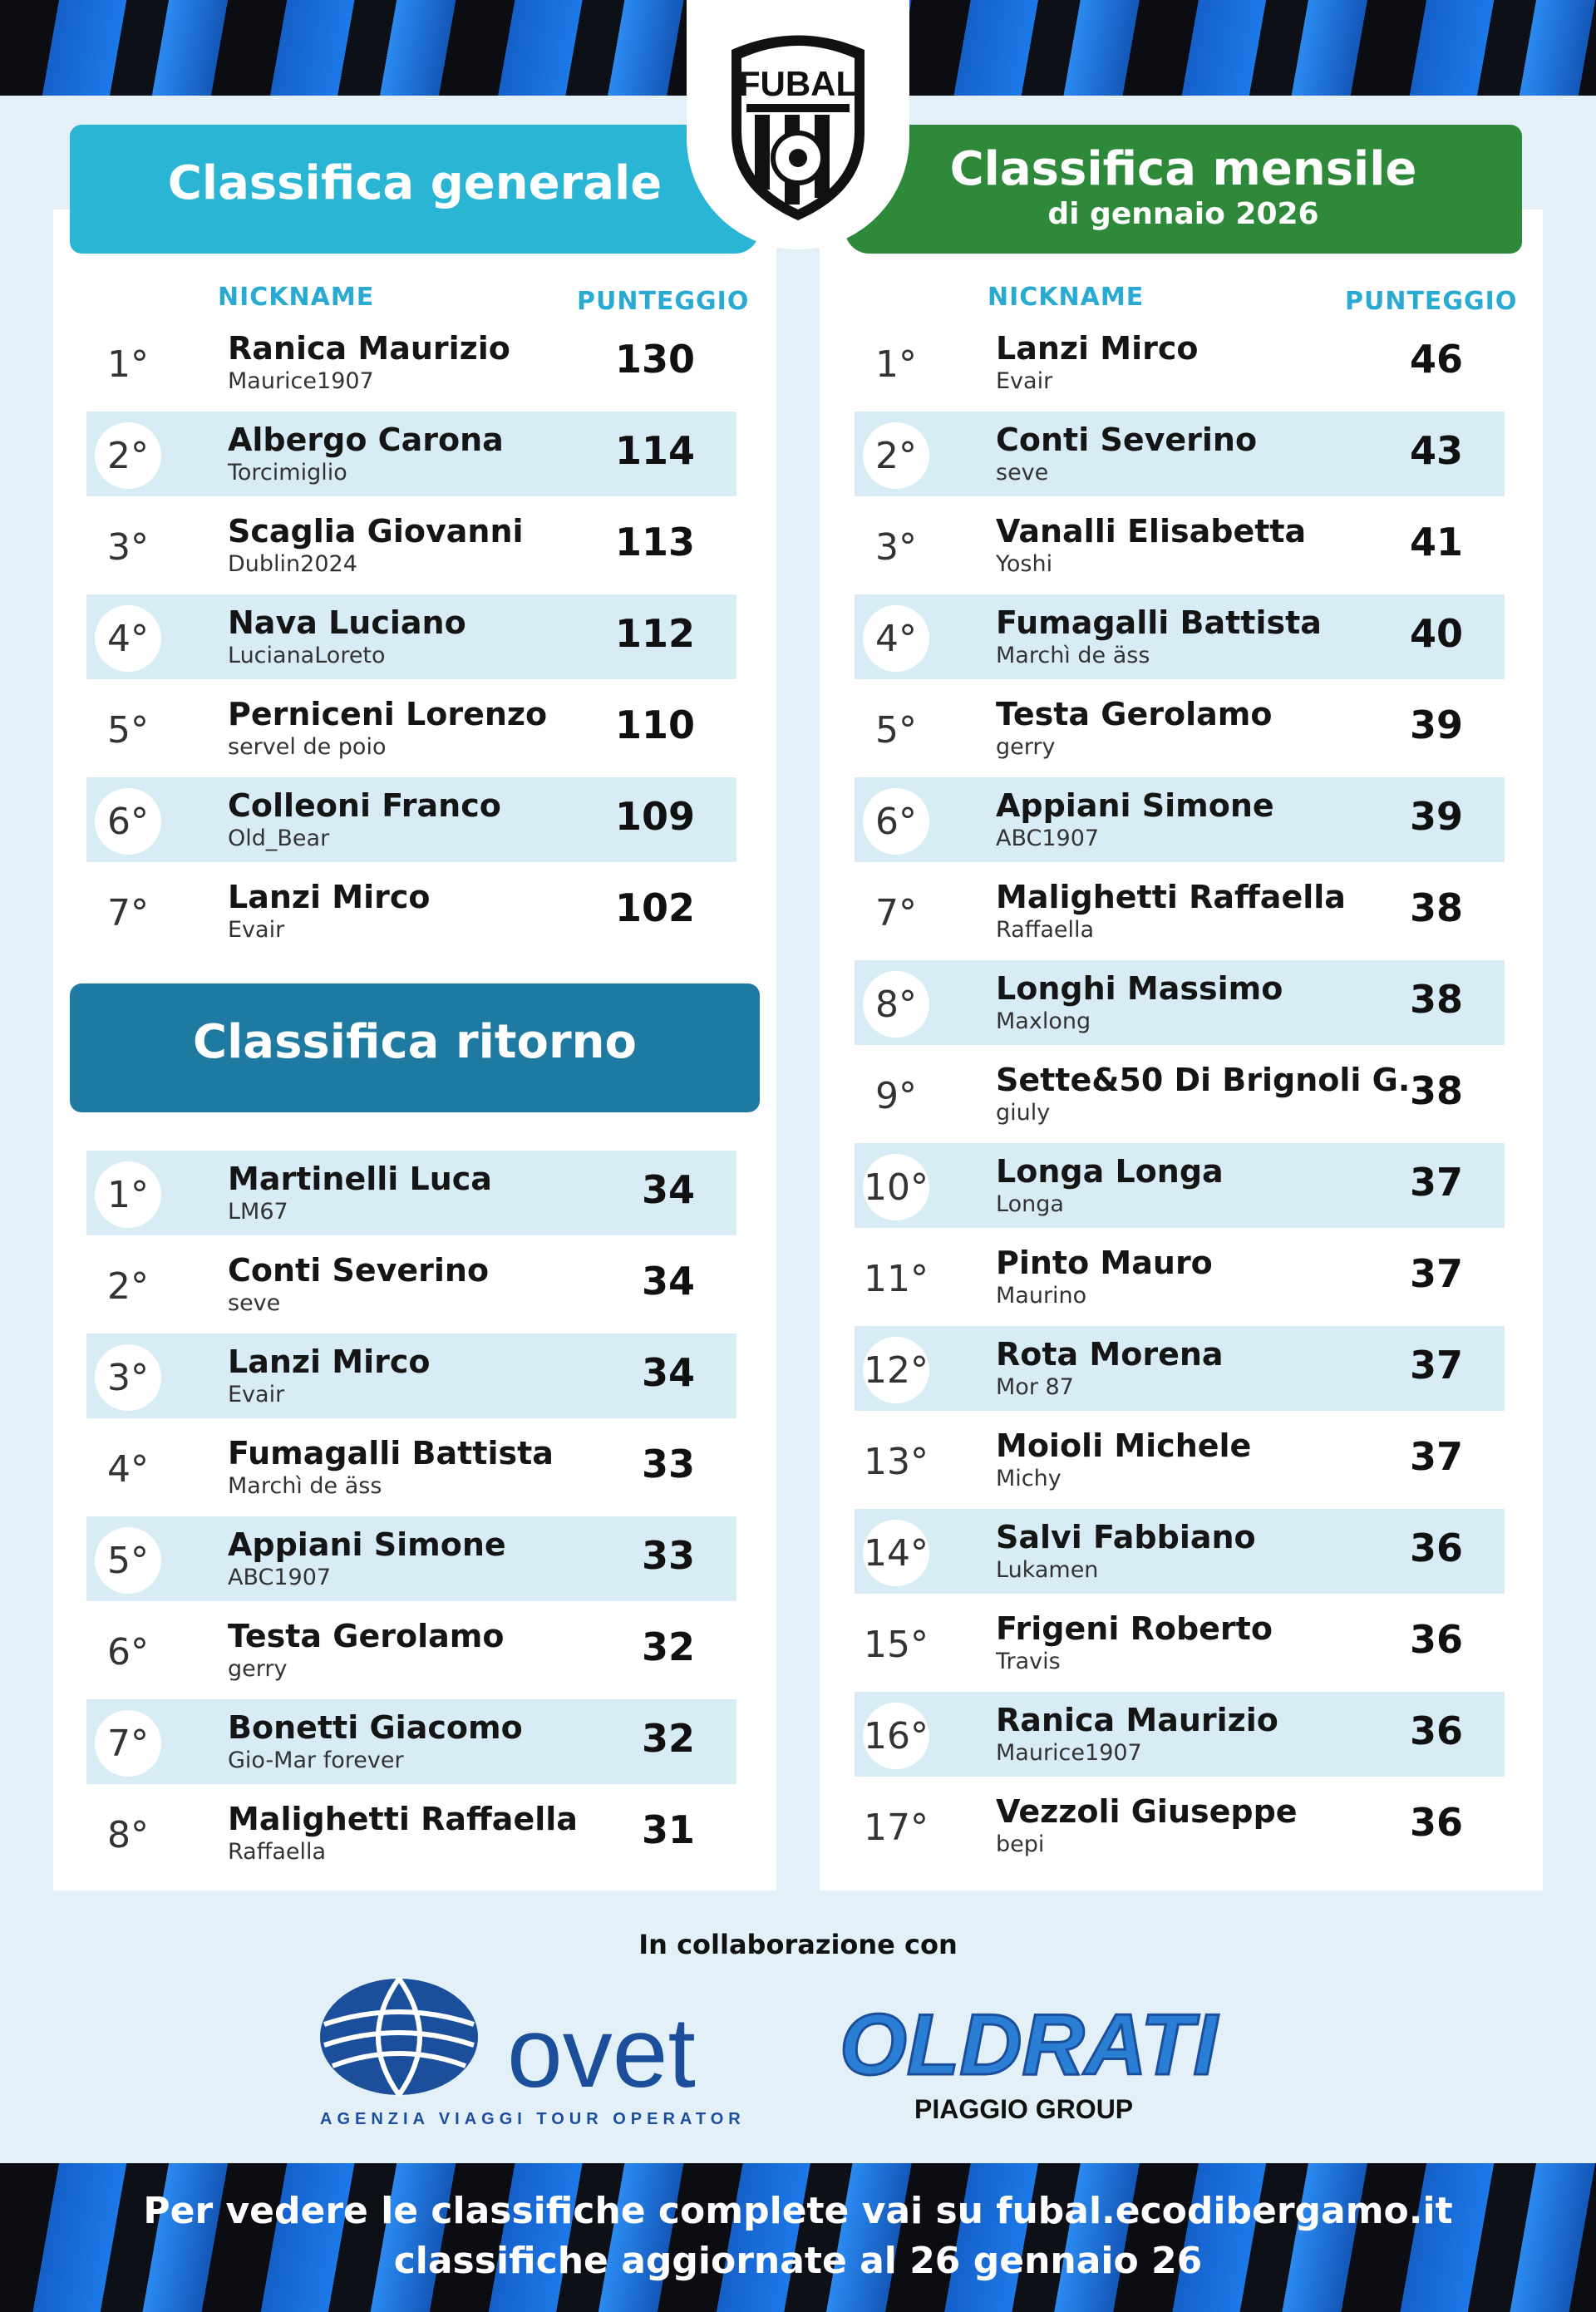  I want to click on ritorno-header: Classifica ritorno, so click(415, 1047).